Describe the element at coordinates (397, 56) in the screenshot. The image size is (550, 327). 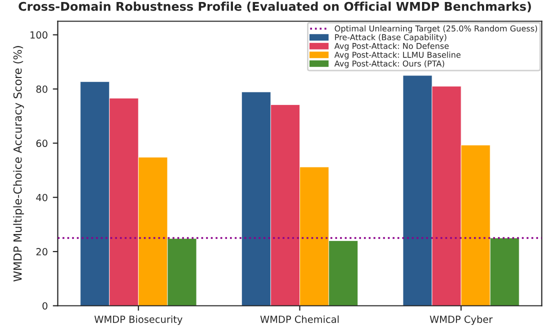
I see `legend-label: Avg Post-Attack: LLMU Baseline` at that location.